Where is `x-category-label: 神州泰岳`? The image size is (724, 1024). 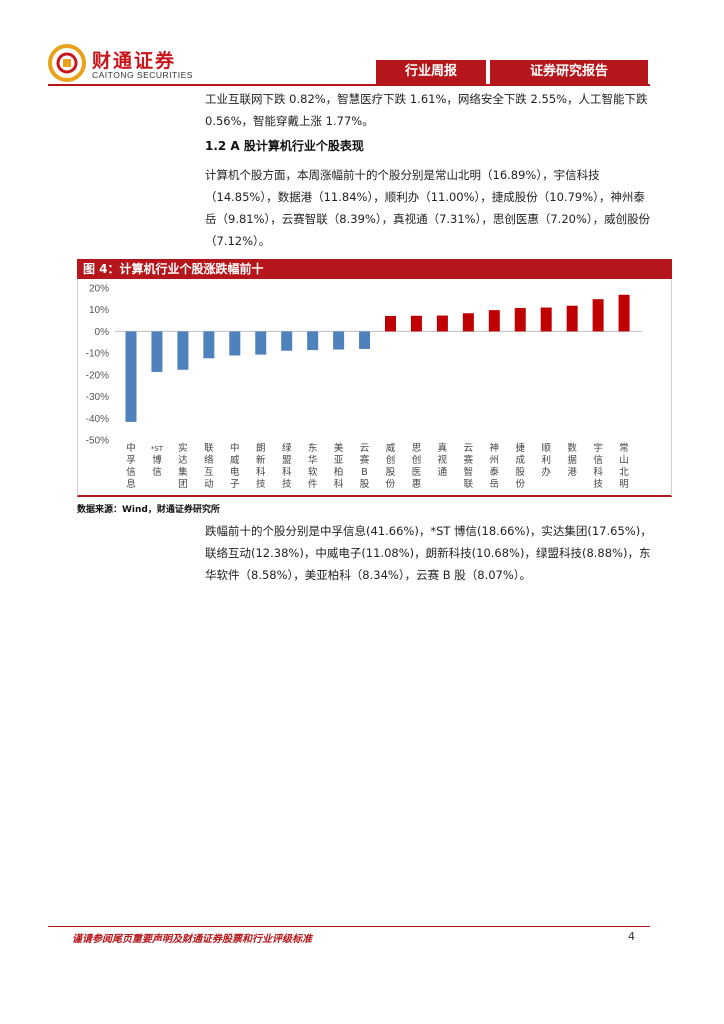
x-category-label: 神州泰岳 is located at coordinates (495, 466).